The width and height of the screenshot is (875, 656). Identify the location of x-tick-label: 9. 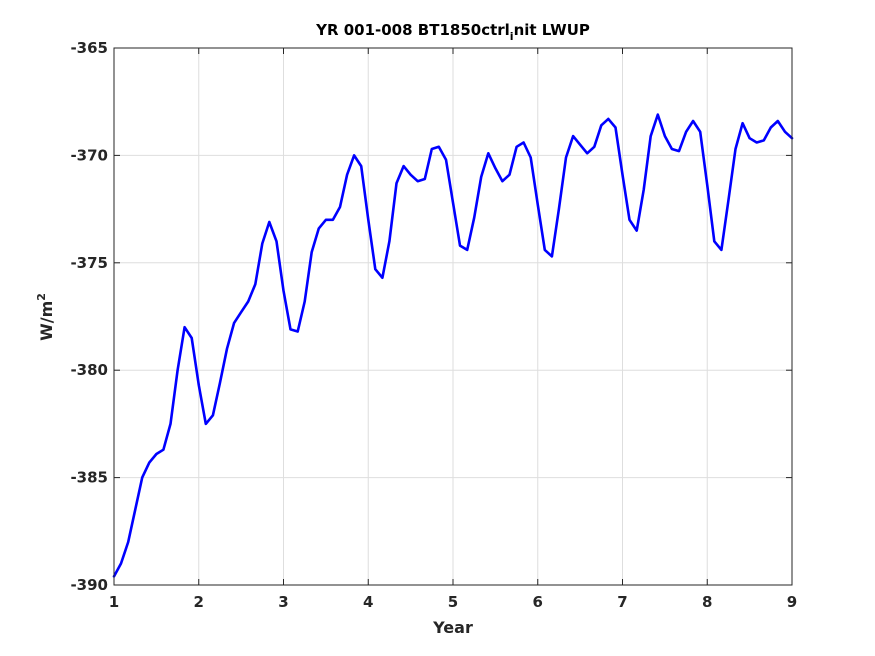
(792, 602).